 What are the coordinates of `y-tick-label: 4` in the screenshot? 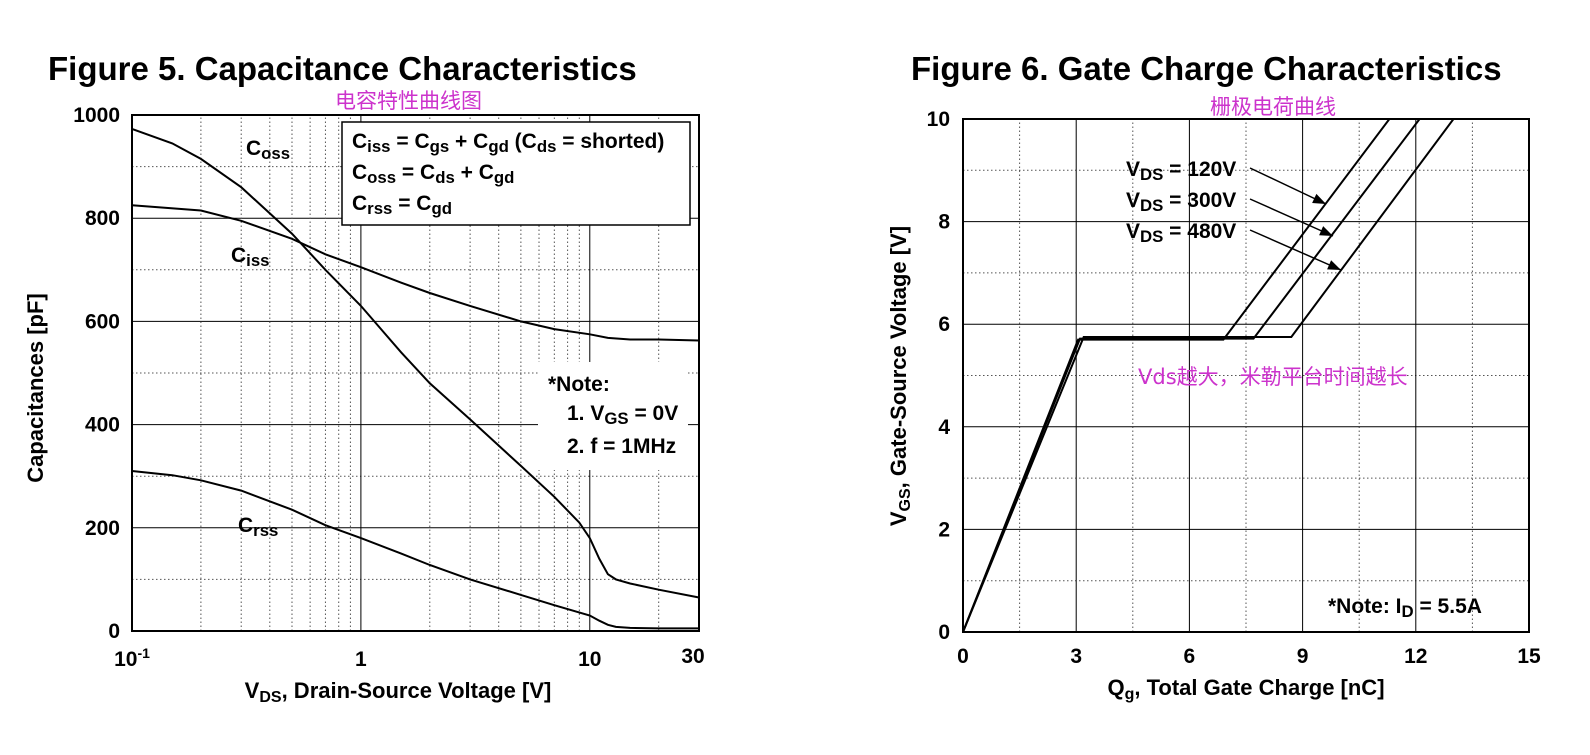 It's located at (944, 427).